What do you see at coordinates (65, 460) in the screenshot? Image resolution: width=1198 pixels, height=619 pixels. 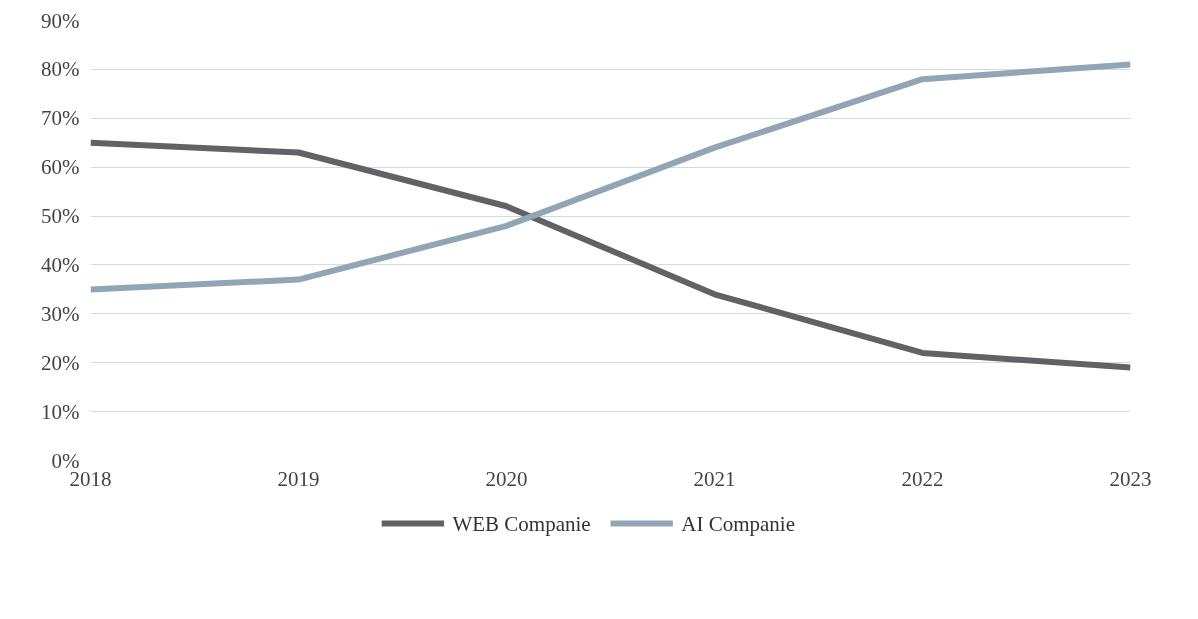 I see `y-tick-label: 0%` at bounding box center [65, 460].